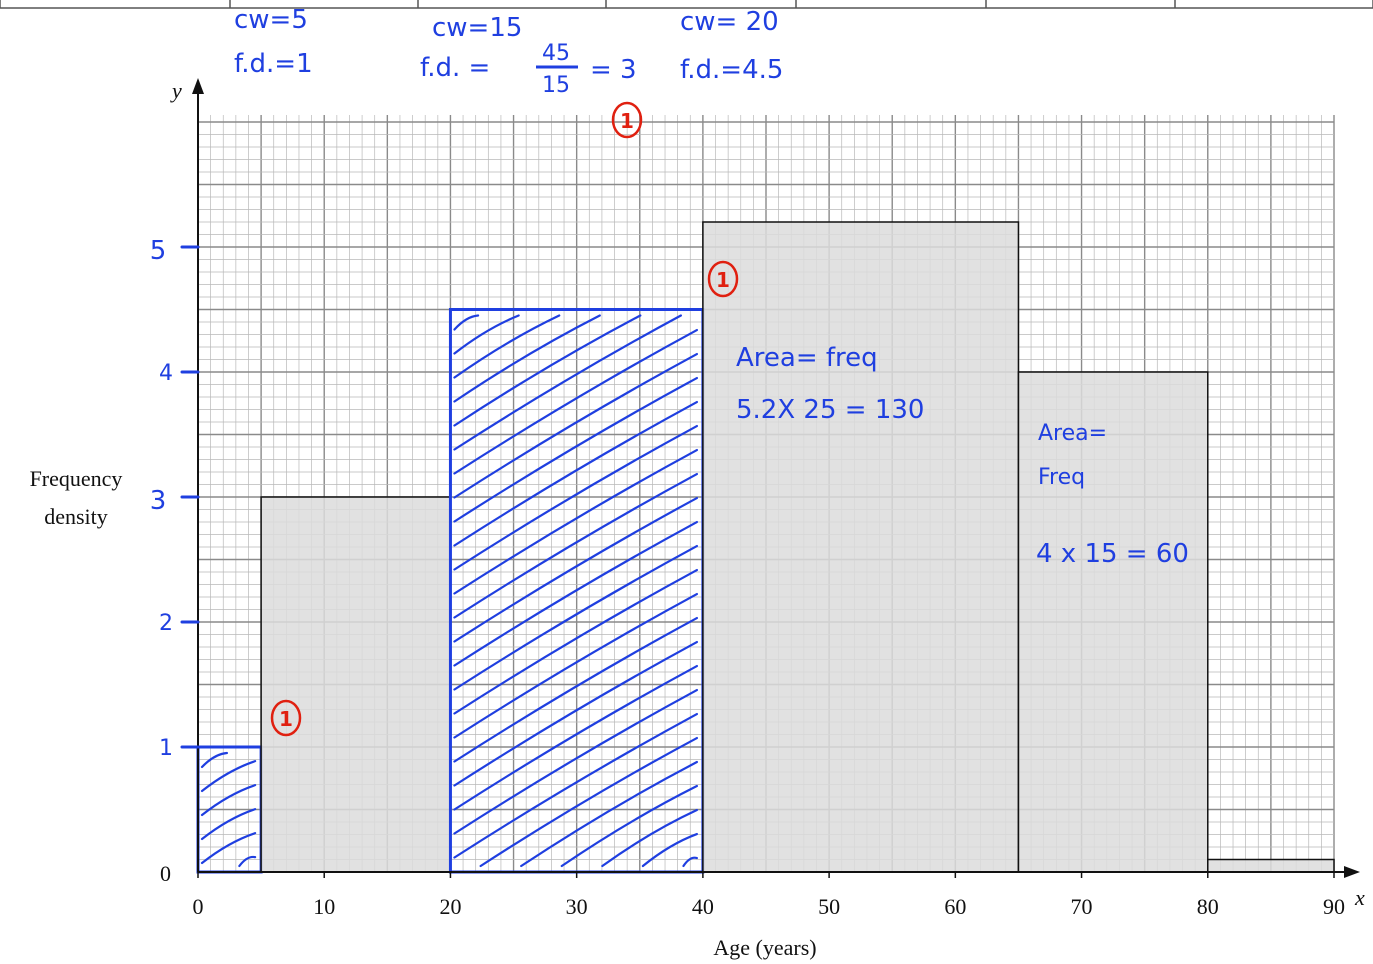 Image resolution: width=1373 pixels, height=964 pixels. I want to click on x-axis-label: Age (years), so click(764, 947).